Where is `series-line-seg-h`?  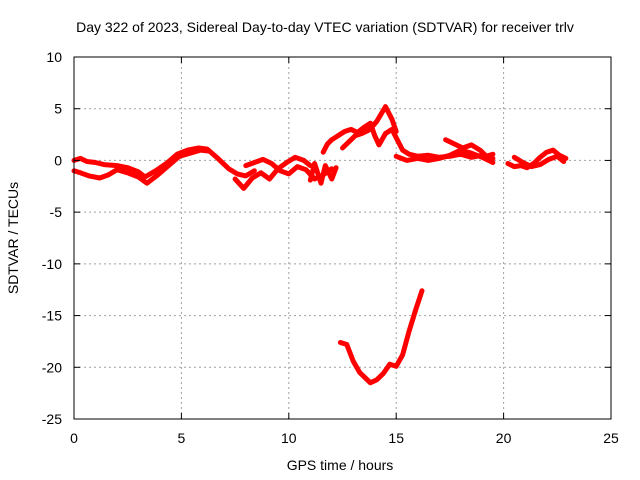
series-line-seg-h is located at coordinates (444, 156).